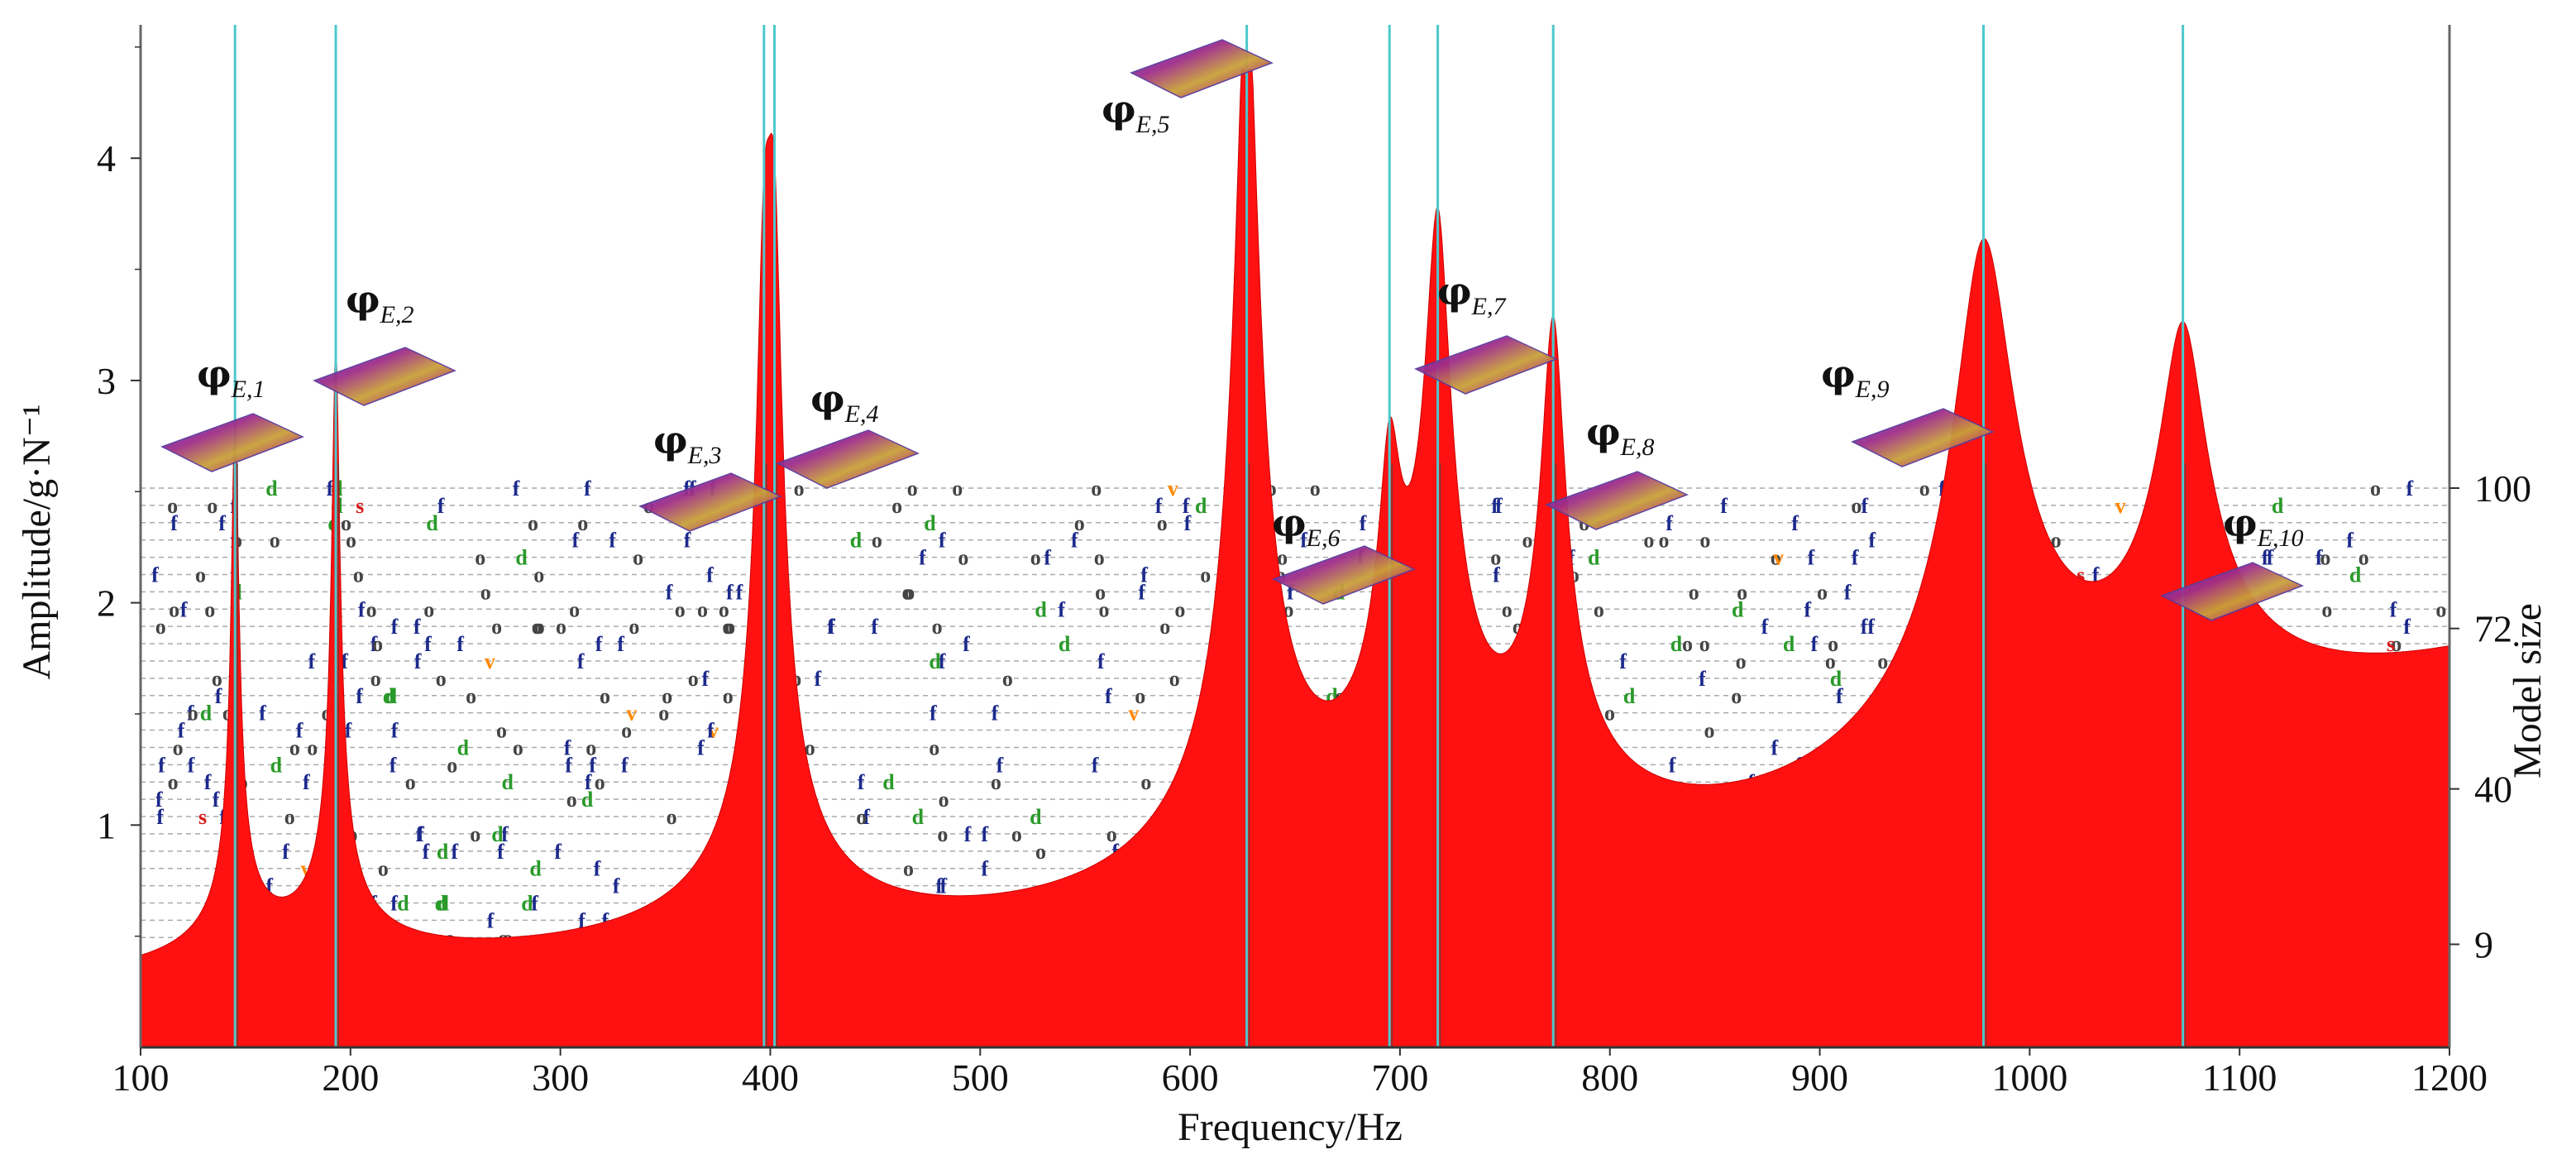  Describe the element at coordinates (202, 817) in the screenshot. I see `stab-marker: s` at that location.